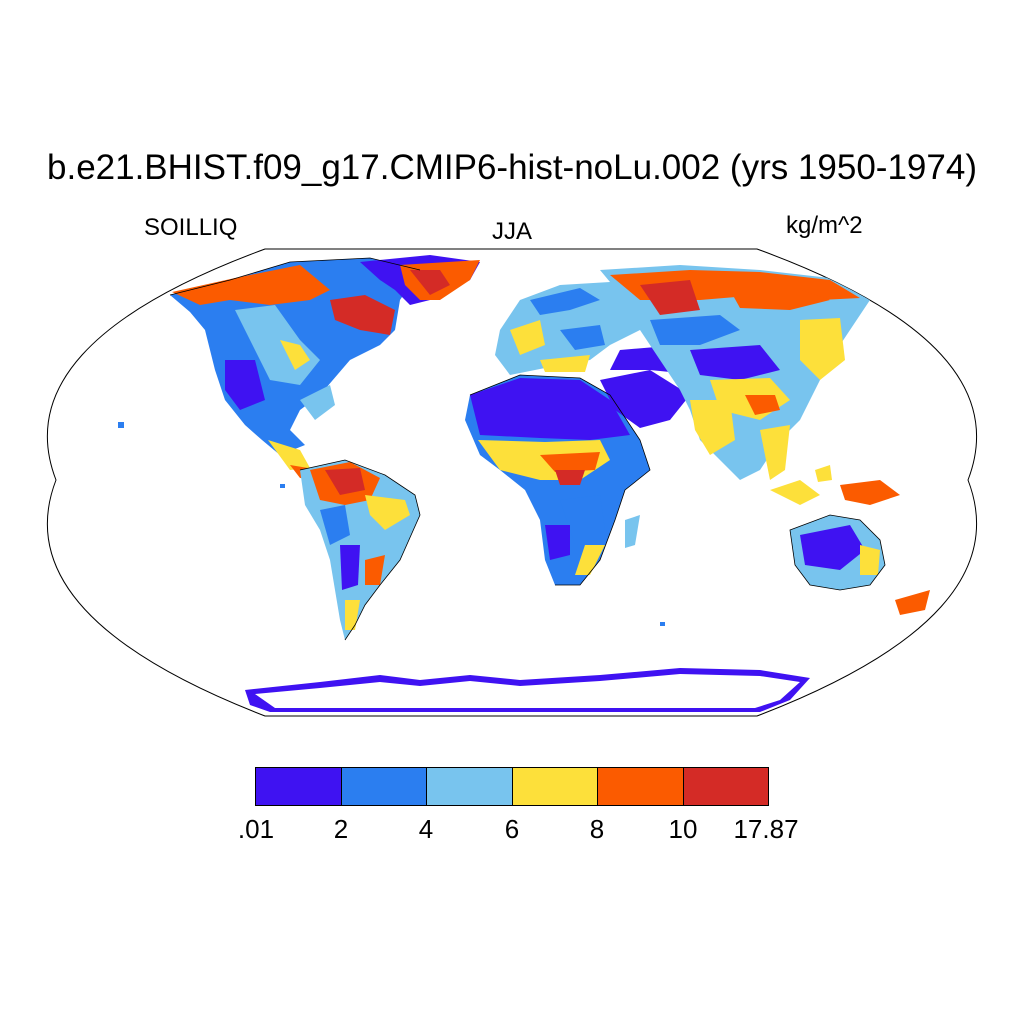  What do you see at coordinates (527, 690) in the screenshot?
I see `antarctica` at bounding box center [527, 690].